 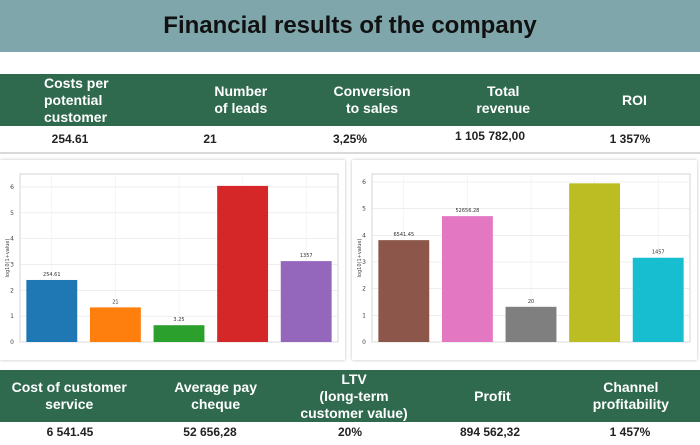 What do you see at coordinates (531, 302) in the screenshot?
I see `data-label: 20` at bounding box center [531, 302].